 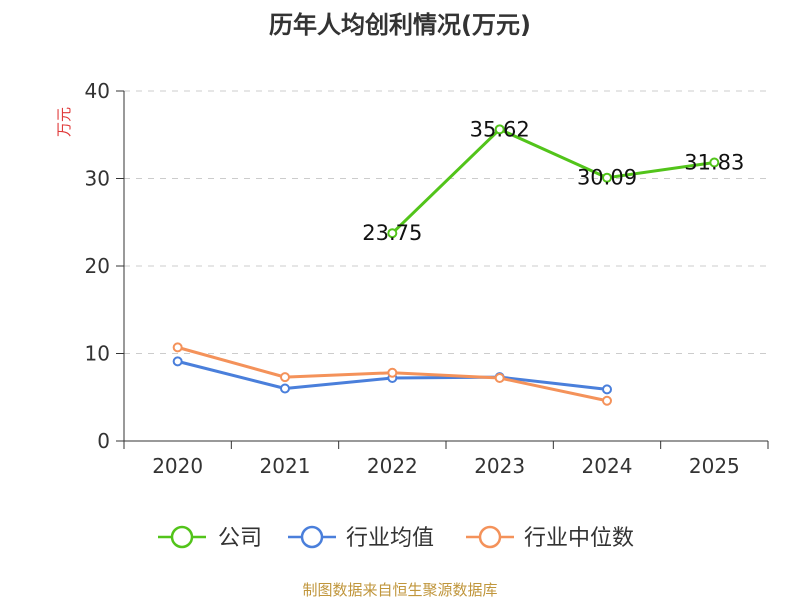 What do you see at coordinates (240, 538) in the screenshot?
I see `legend-label: 公司` at bounding box center [240, 538].